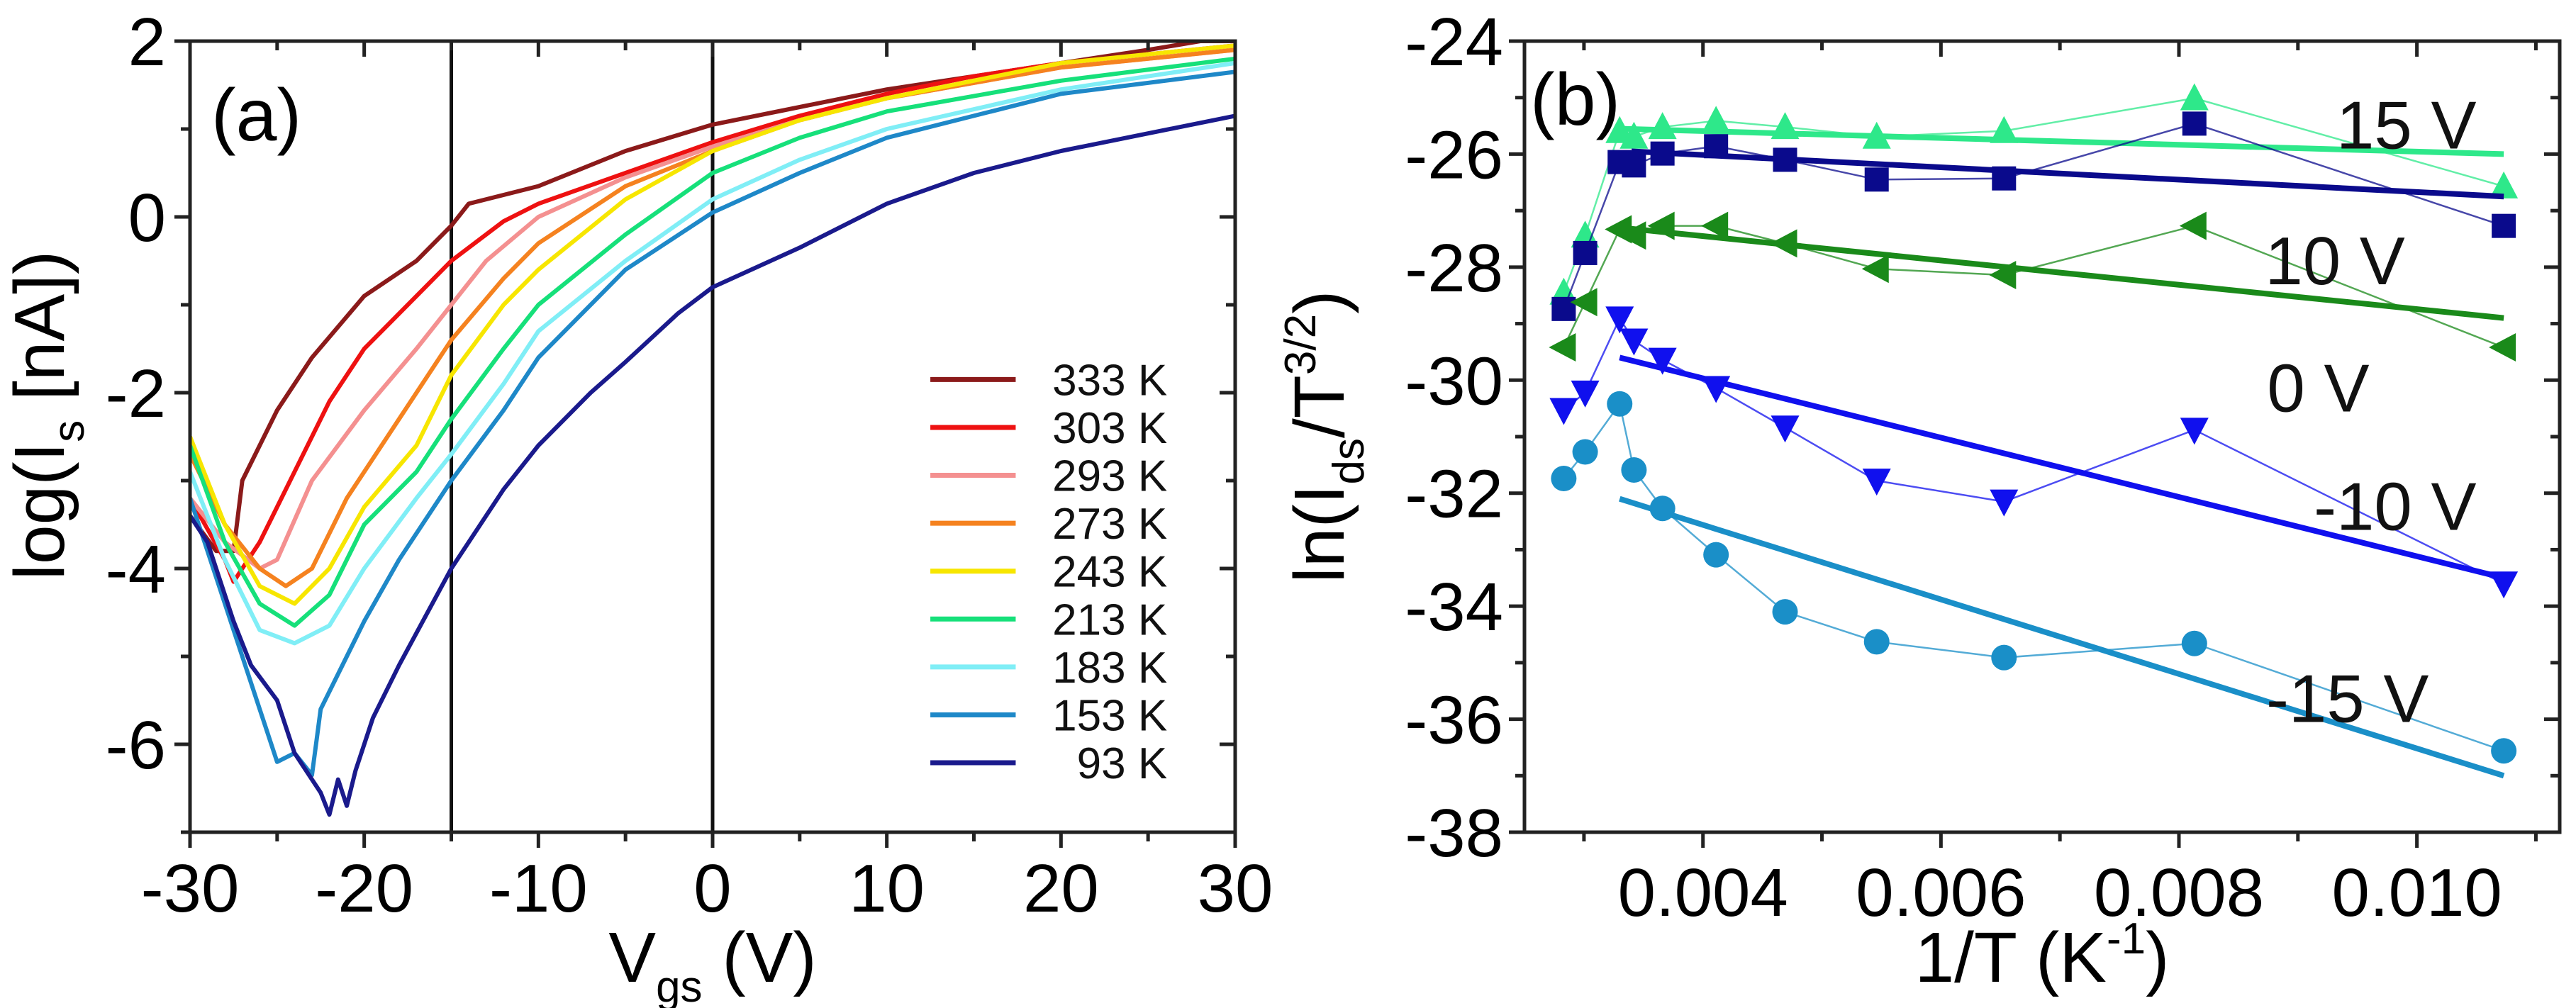  What do you see at coordinates (1048, 669) in the screenshot?
I see `legend-item: 183 K` at bounding box center [1048, 669].